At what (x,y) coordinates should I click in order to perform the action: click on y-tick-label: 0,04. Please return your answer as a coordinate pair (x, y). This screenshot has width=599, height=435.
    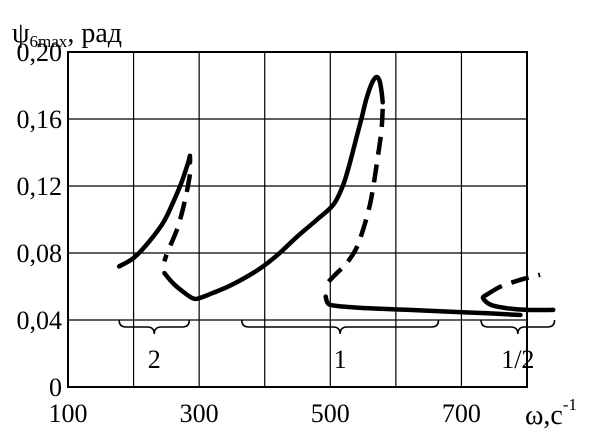
    Looking at the image, I should click on (40, 320).